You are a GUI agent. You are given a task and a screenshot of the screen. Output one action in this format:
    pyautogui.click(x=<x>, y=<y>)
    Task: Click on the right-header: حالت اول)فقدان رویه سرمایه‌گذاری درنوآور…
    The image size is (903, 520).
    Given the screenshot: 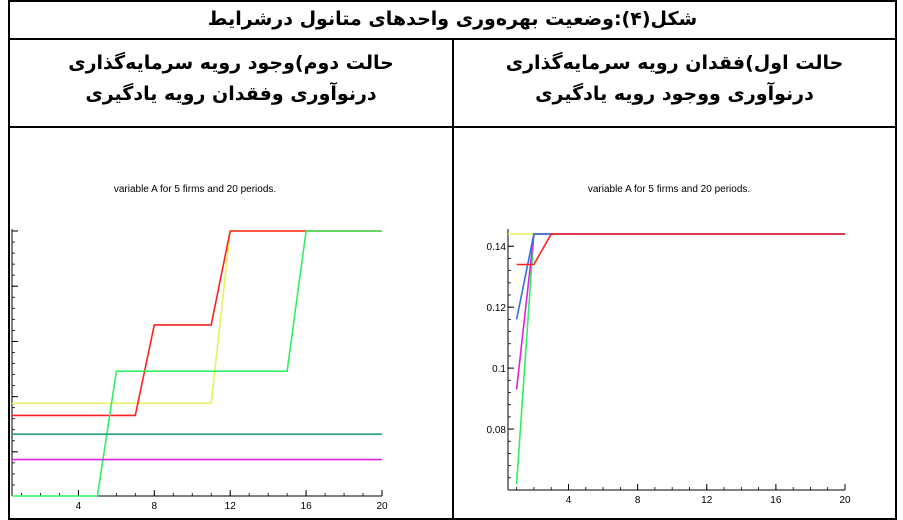 What is the action you would take?
    pyautogui.click(x=674, y=83)
    